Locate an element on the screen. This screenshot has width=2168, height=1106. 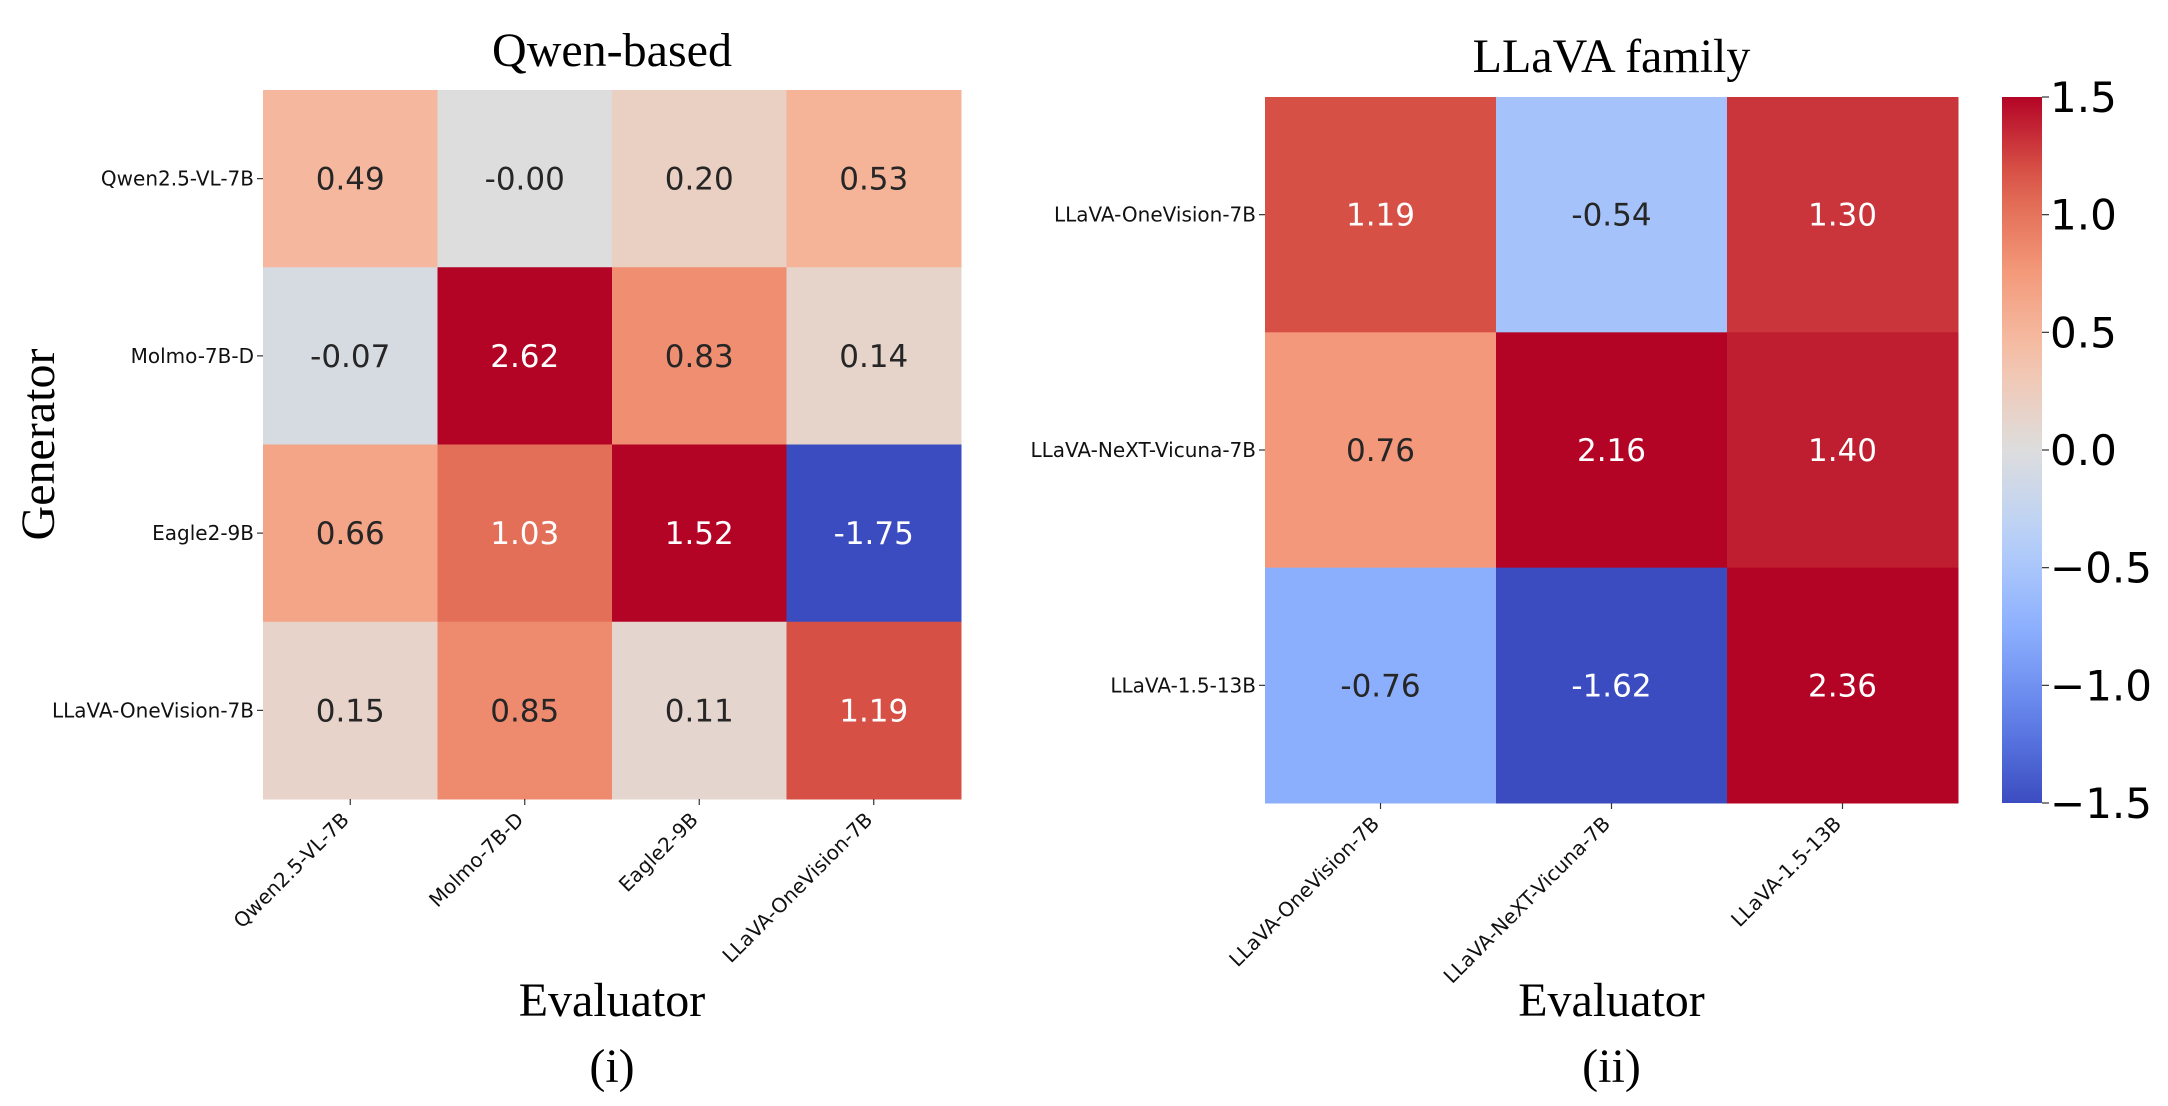
cell-value-label: 0.66 is located at coordinates (350, 534).